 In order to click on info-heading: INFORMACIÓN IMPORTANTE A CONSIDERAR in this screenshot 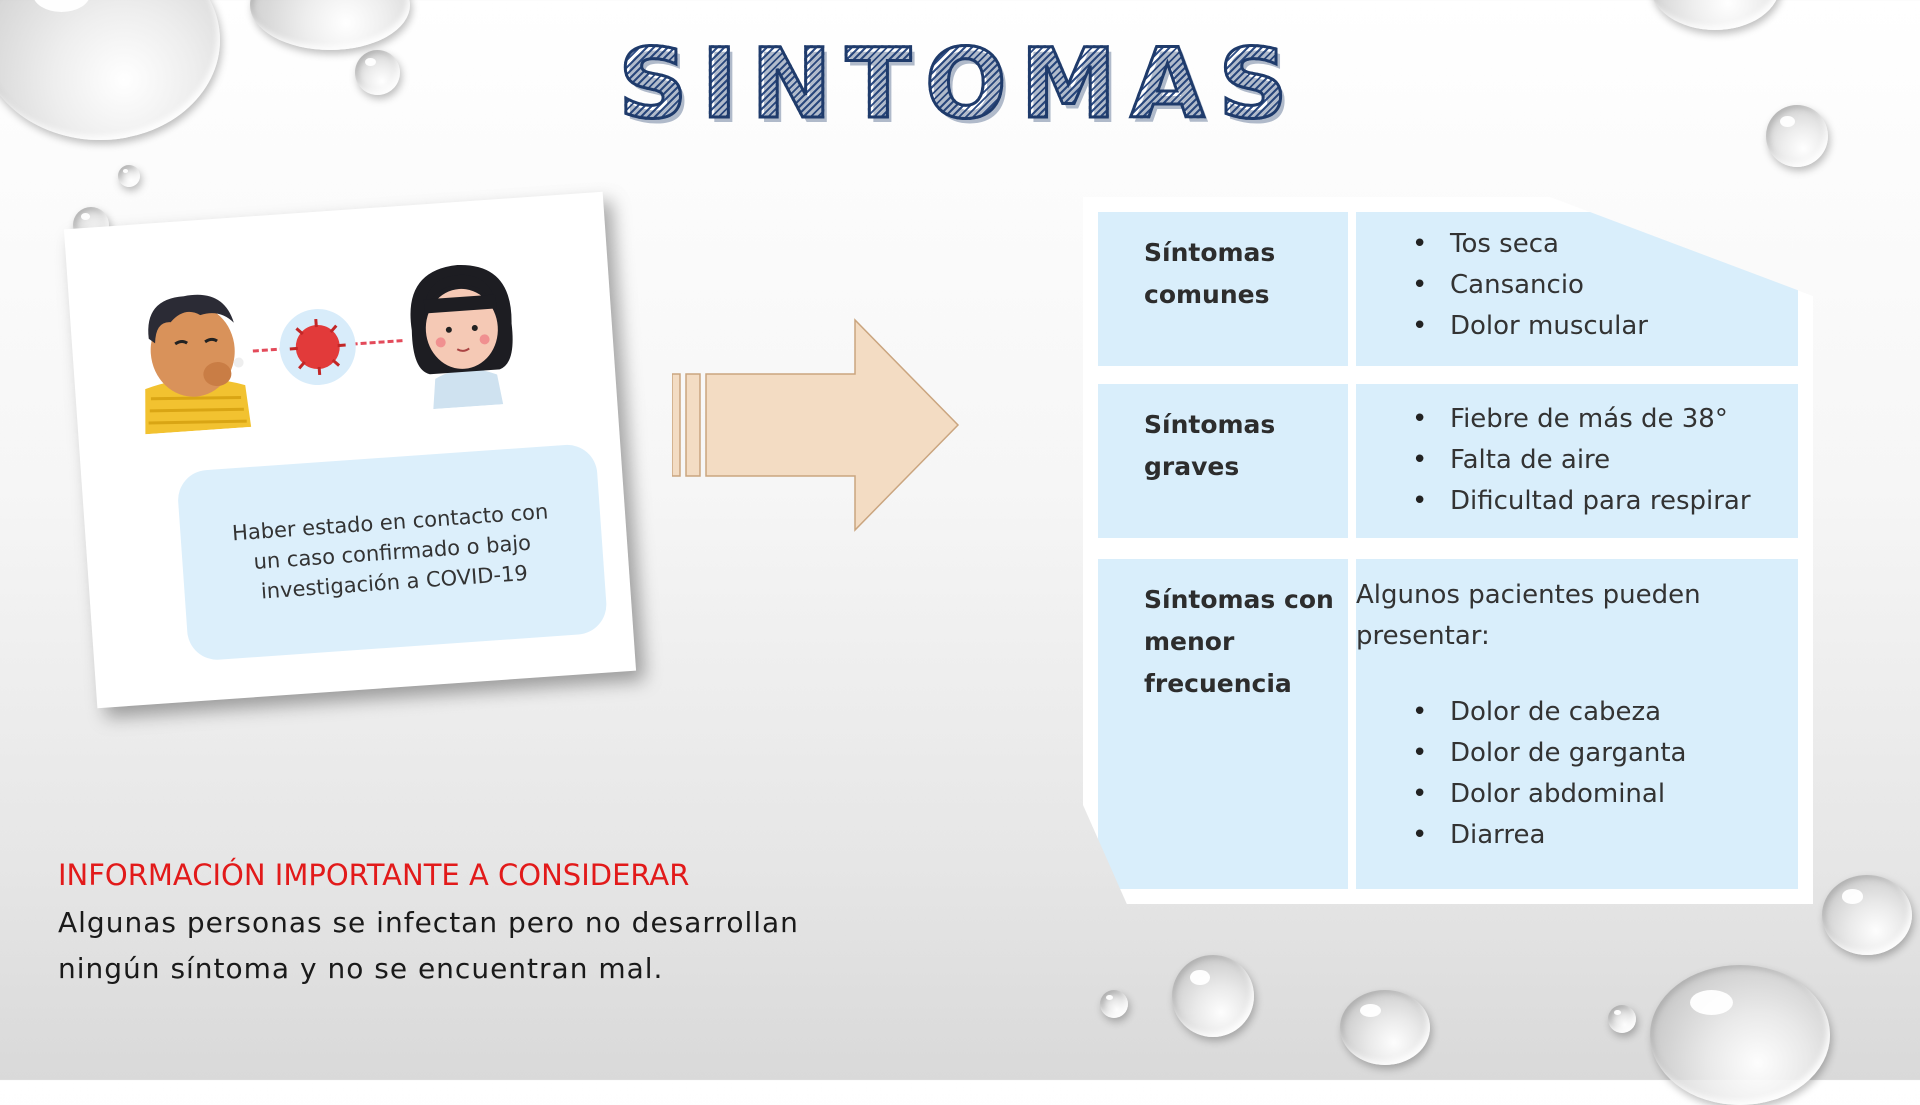, I will do `click(373, 875)`.